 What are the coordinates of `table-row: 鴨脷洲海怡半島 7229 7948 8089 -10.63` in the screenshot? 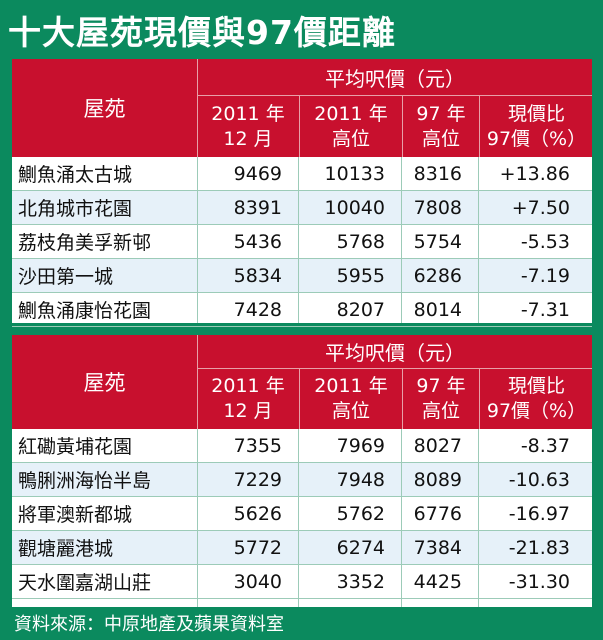 It's located at (302, 480).